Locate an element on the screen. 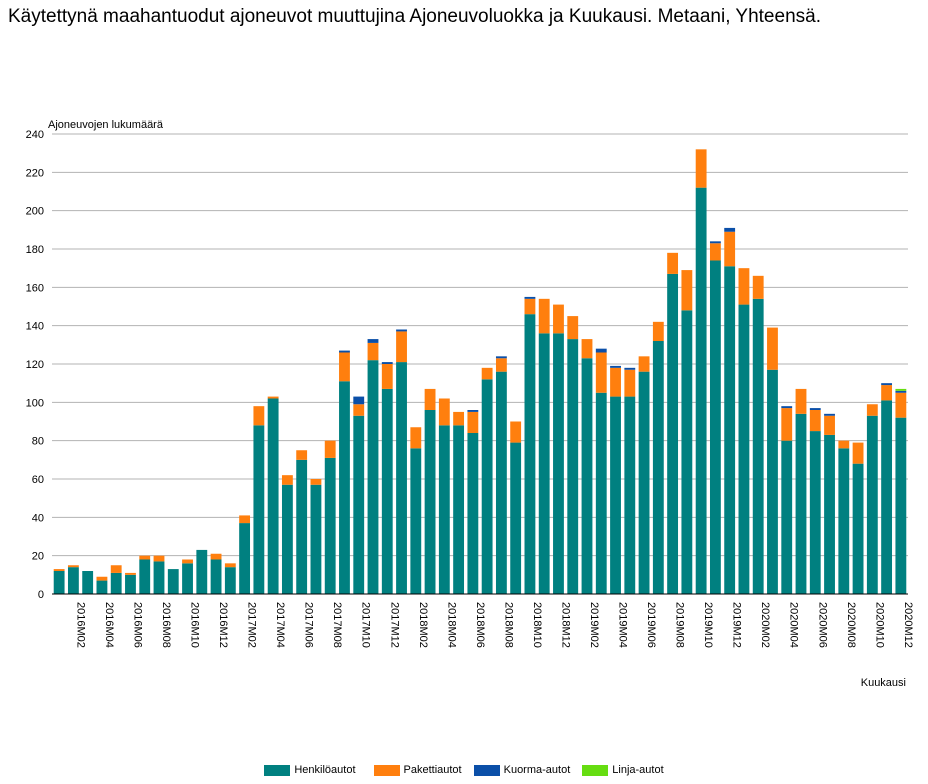 This screenshot has width=928, height=784. x-tick-label: 2017M04 is located at coordinates (280, 625).